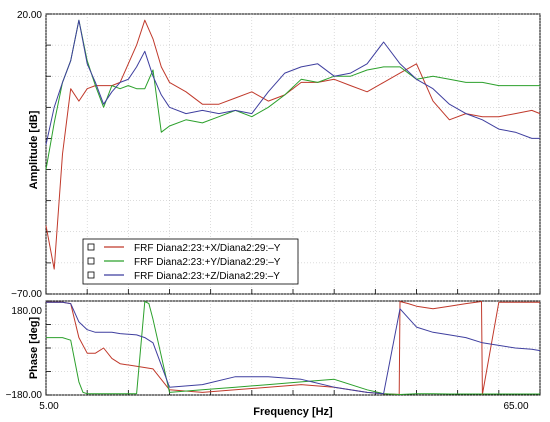  I want to click on xtick-min: 5.00, so click(49, 406).